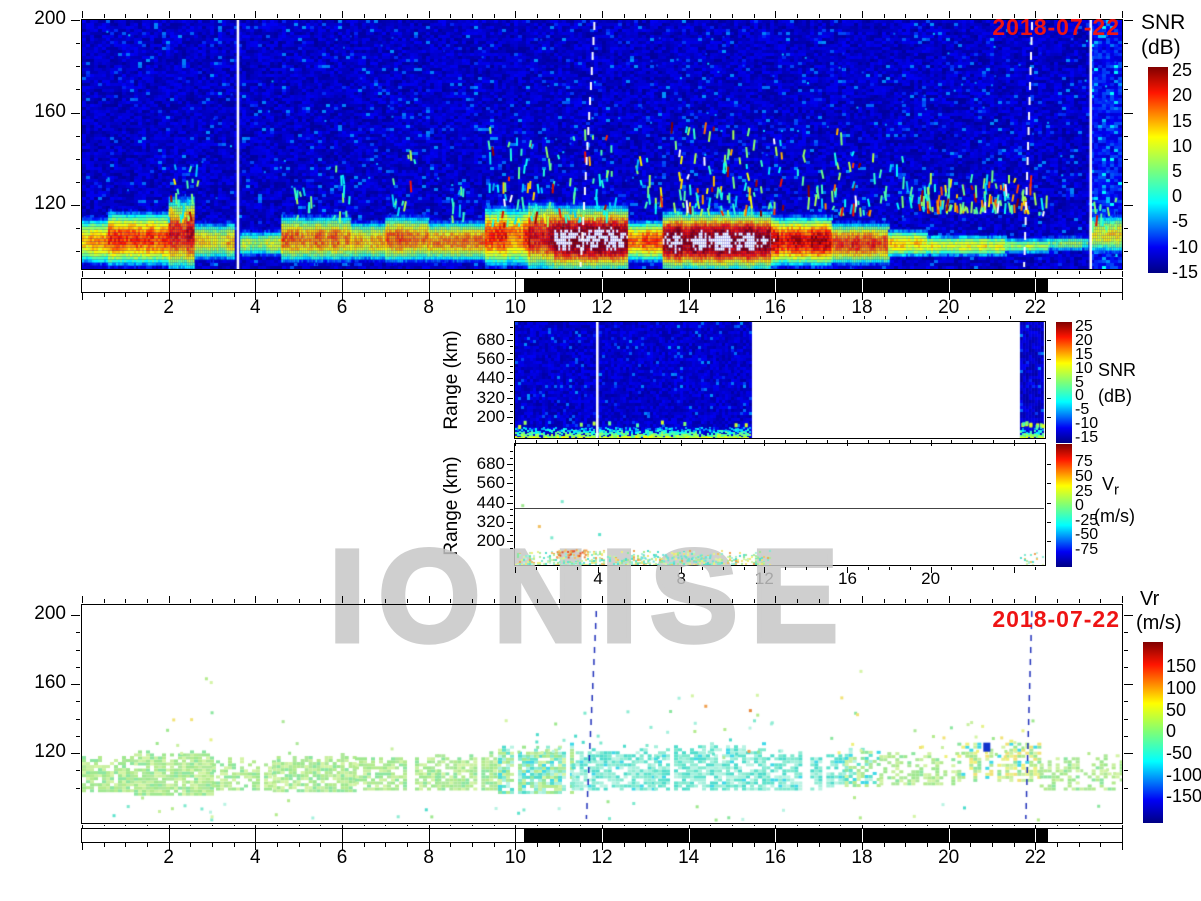 The image size is (1201, 901). I want to click on y-tick-label: 120, so click(50, 203).